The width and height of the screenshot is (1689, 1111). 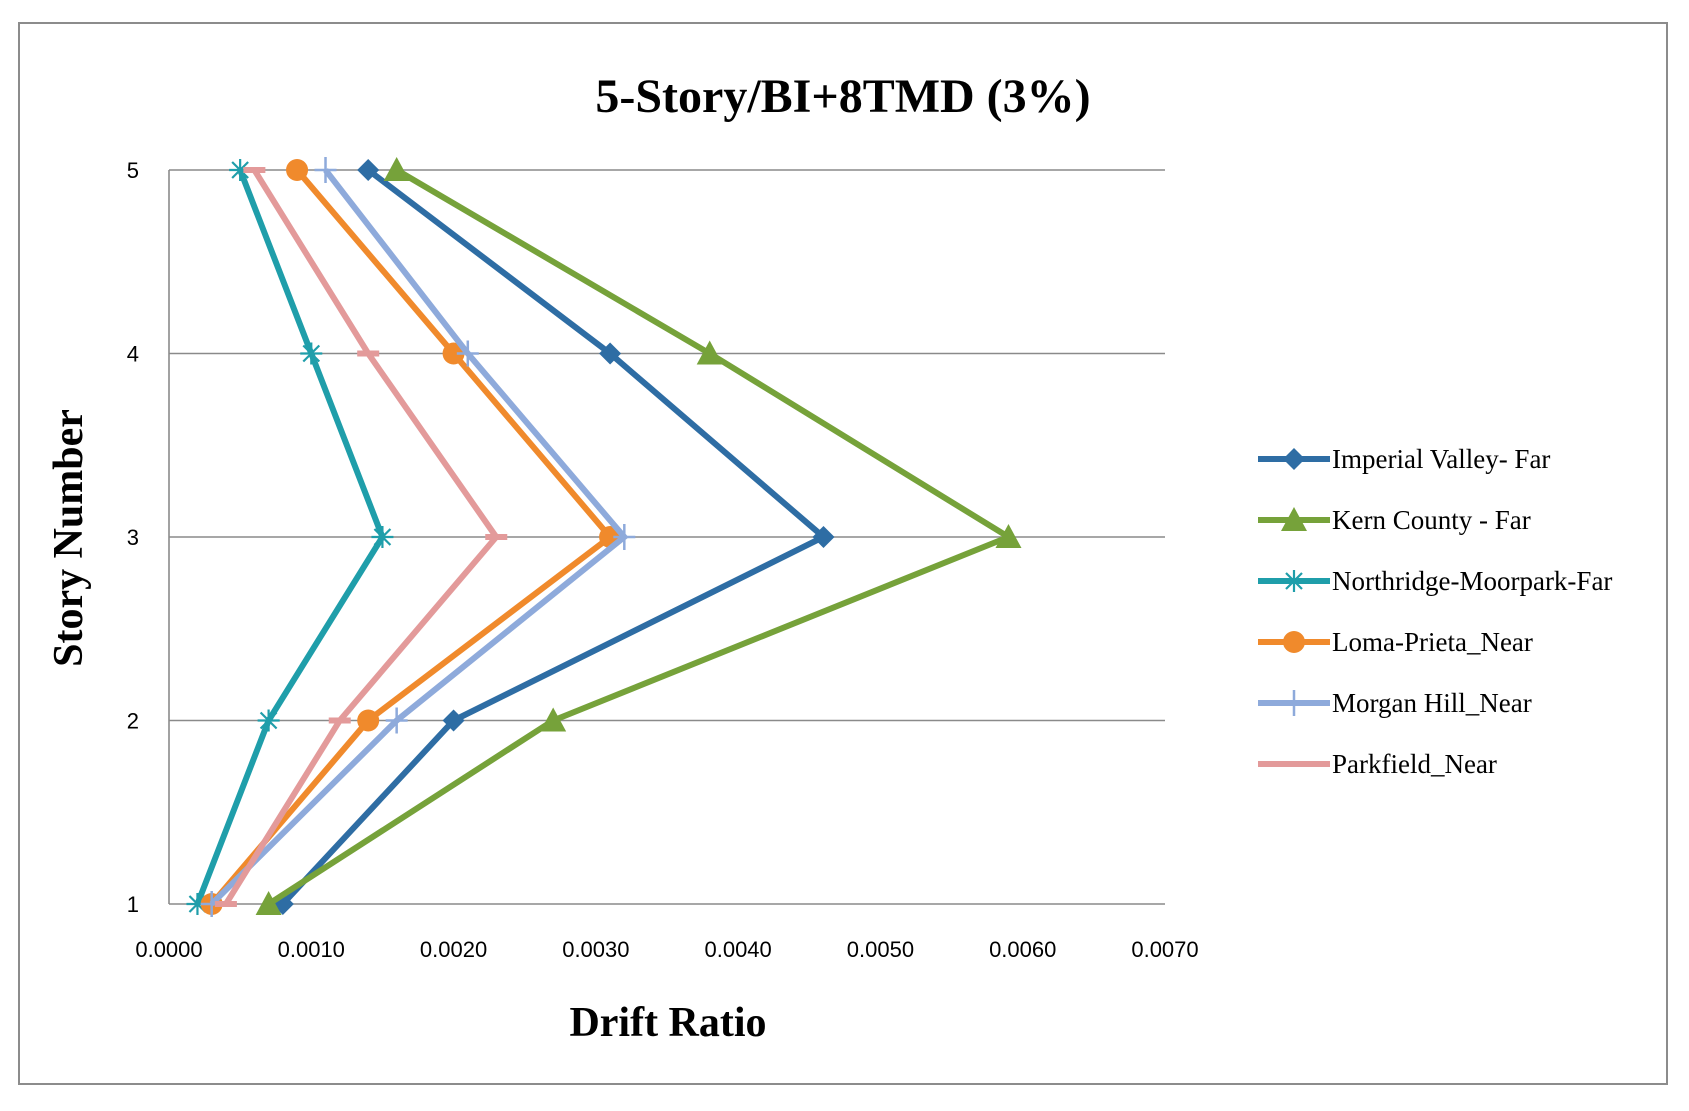 What do you see at coordinates (595, 949) in the screenshot?
I see `x-tick-label: 0.0030` at bounding box center [595, 949].